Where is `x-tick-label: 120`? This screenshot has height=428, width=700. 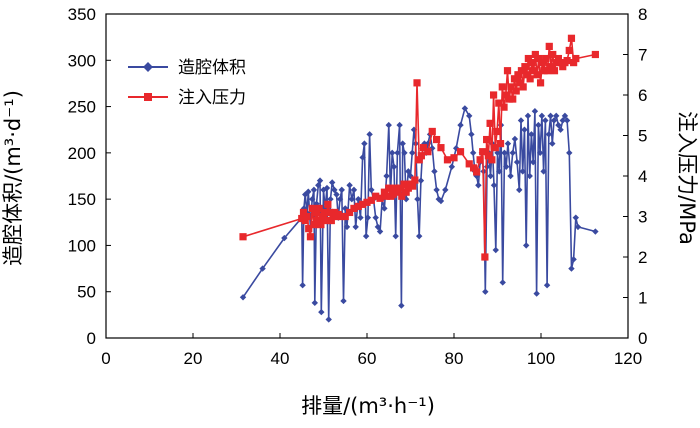 x-tick-label: 120 is located at coordinates (628, 358).